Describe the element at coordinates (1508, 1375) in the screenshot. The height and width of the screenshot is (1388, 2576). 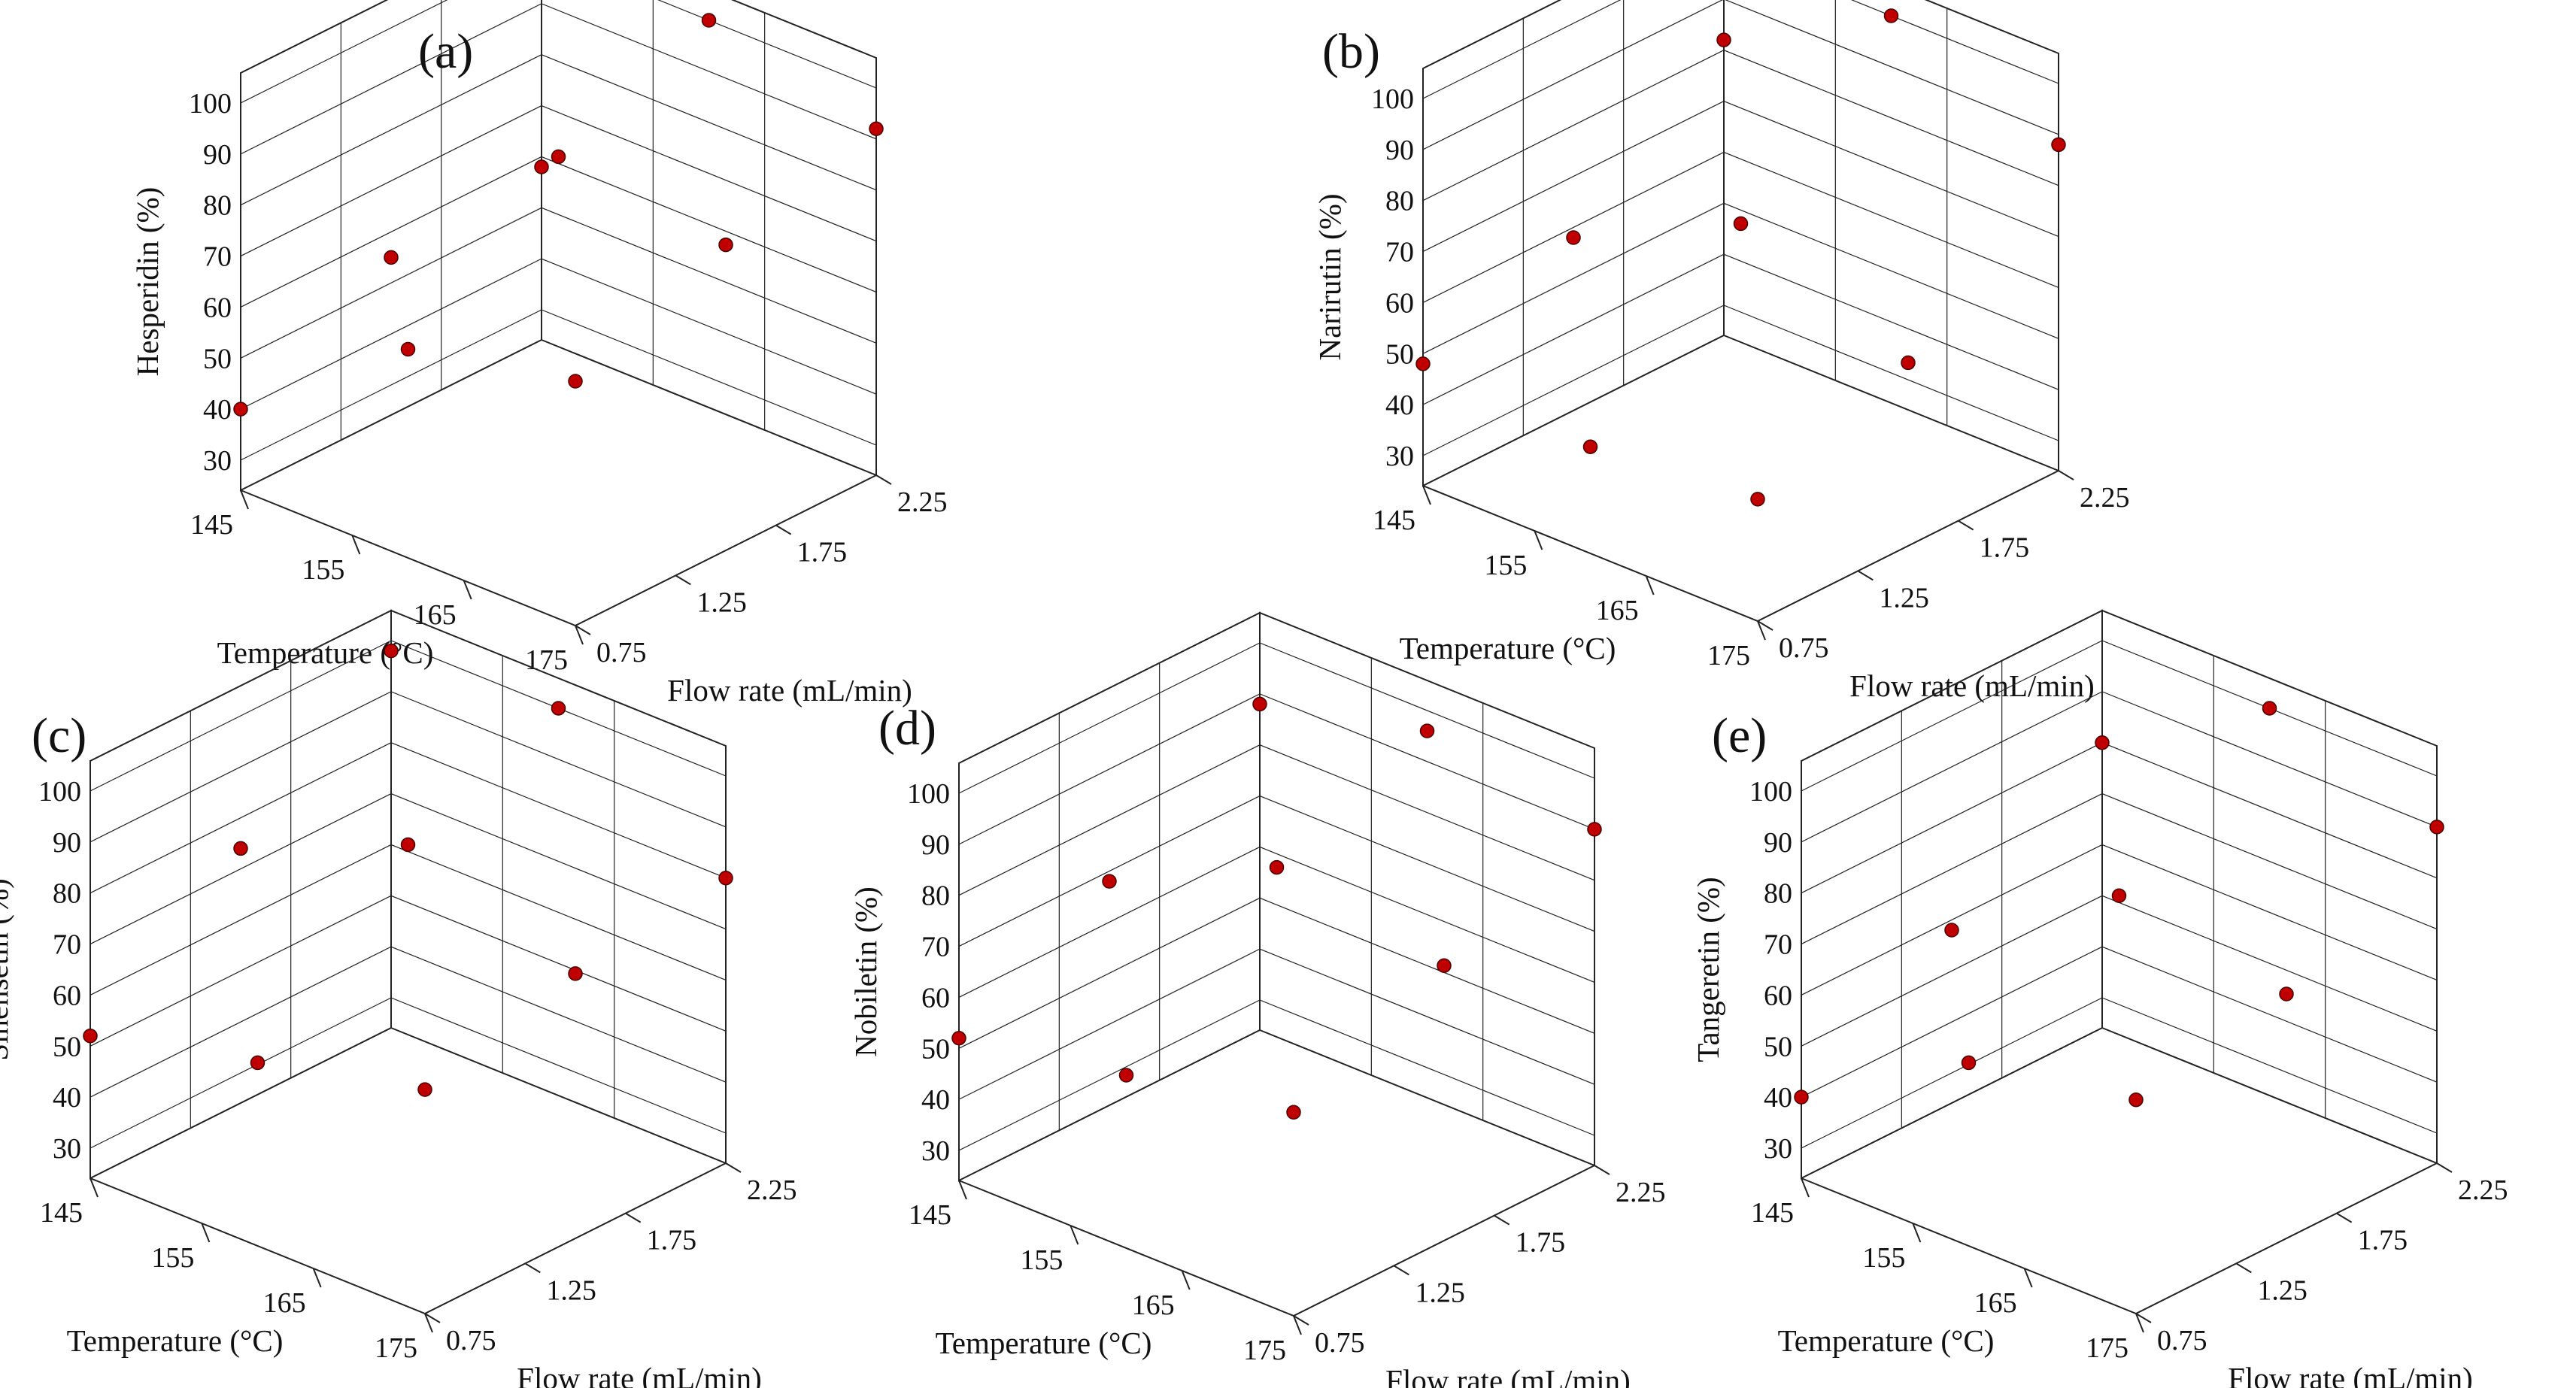
I see `flow-axis-label: Flow rate (mL/min)` at that location.